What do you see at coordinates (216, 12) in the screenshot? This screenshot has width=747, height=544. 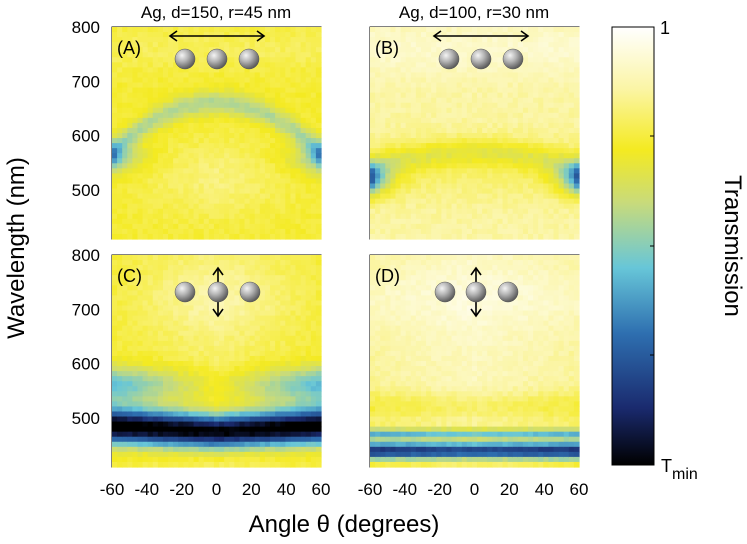 I see `col-title-left: Ag, d=150, r=45 nm` at bounding box center [216, 12].